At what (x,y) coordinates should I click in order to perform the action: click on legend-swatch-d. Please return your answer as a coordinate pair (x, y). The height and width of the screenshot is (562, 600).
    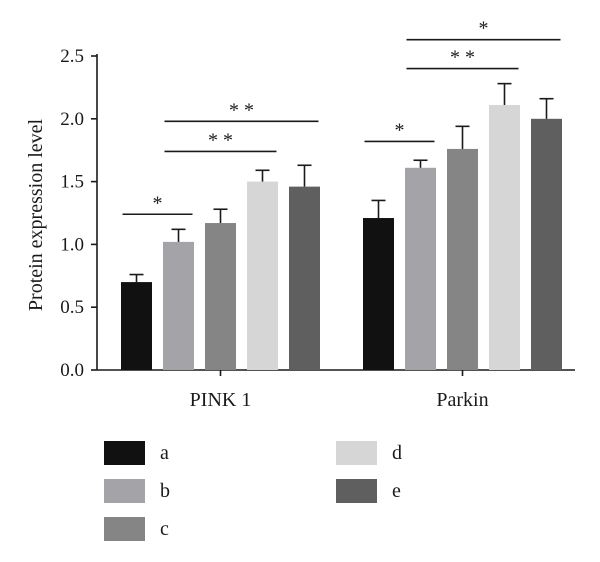
    Looking at the image, I should click on (356, 453).